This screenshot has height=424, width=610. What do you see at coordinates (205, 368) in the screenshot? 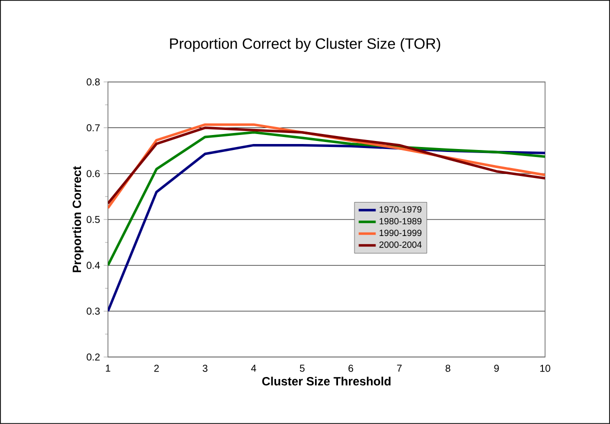
I see `x-tick-label: 3` at bounding box center [205, 368].